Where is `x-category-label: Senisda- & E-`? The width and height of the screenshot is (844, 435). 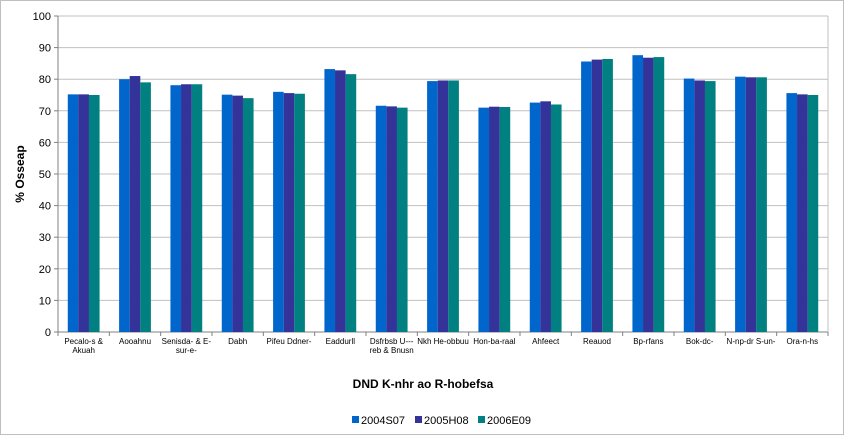 x-category-label: Senisda- & E- is located at coordinates (187, 341).